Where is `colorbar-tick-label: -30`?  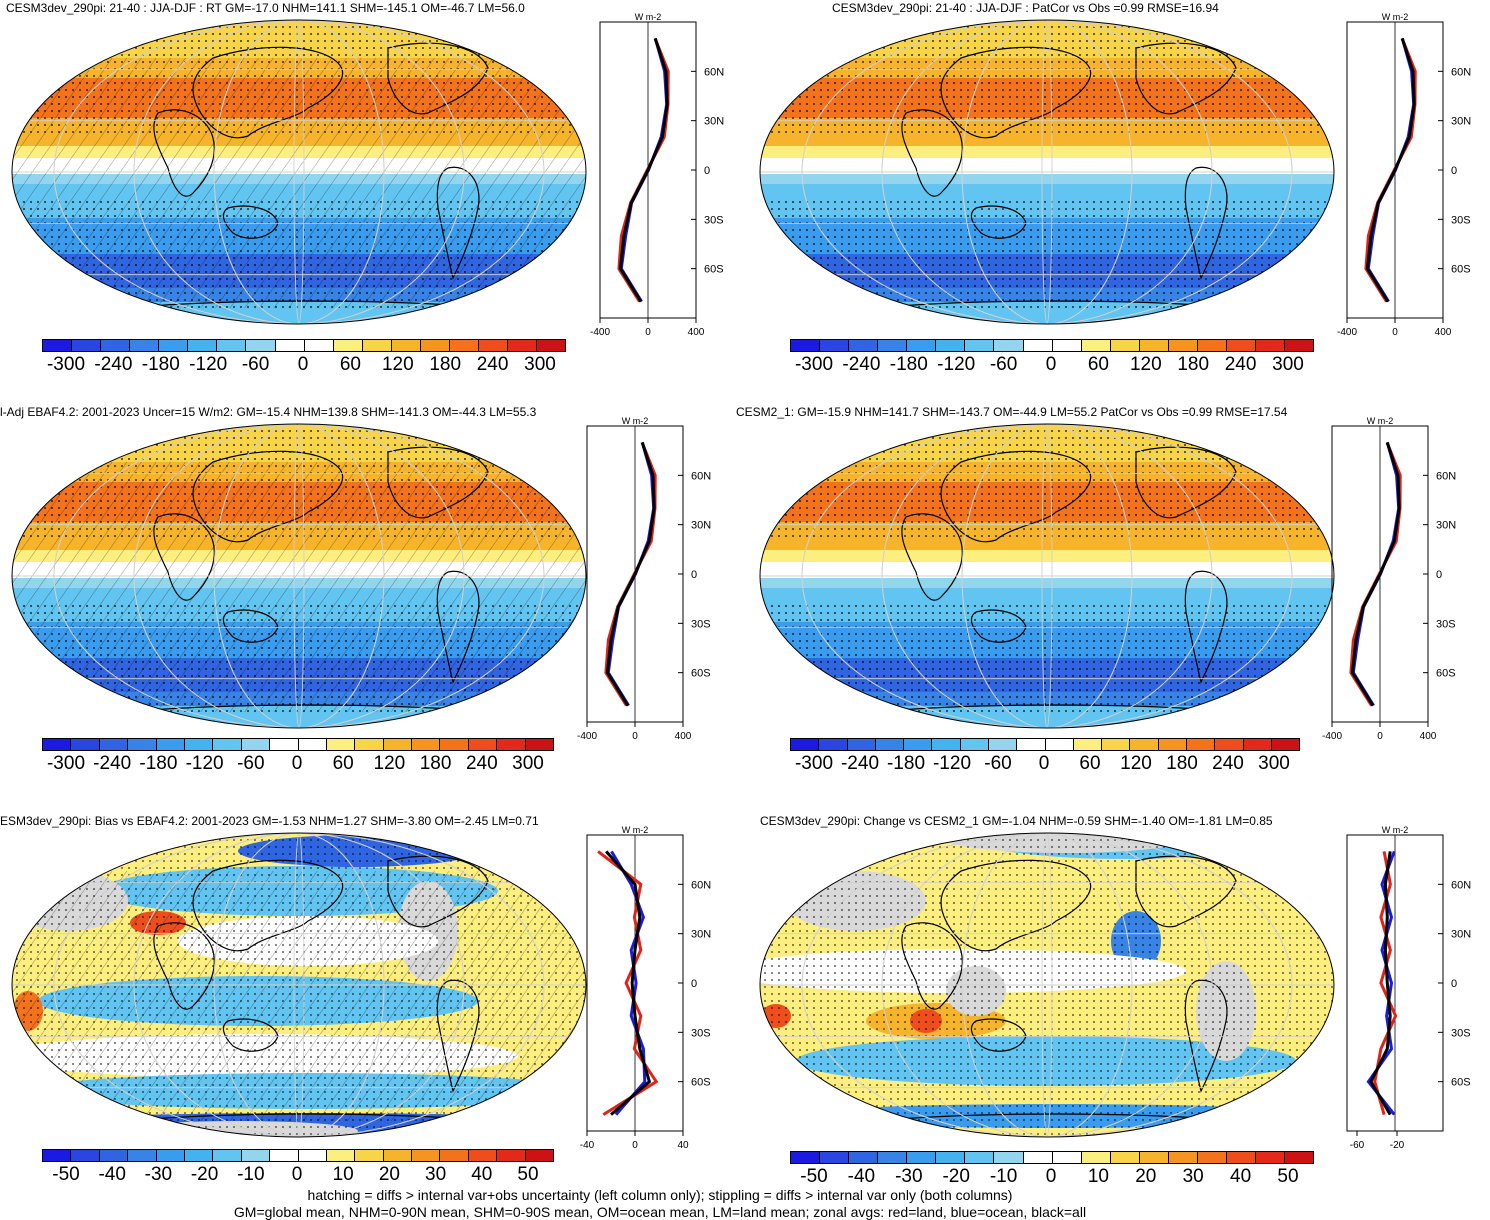
colorbar-tick-label: -30 is located at coordinates (158, 1174).